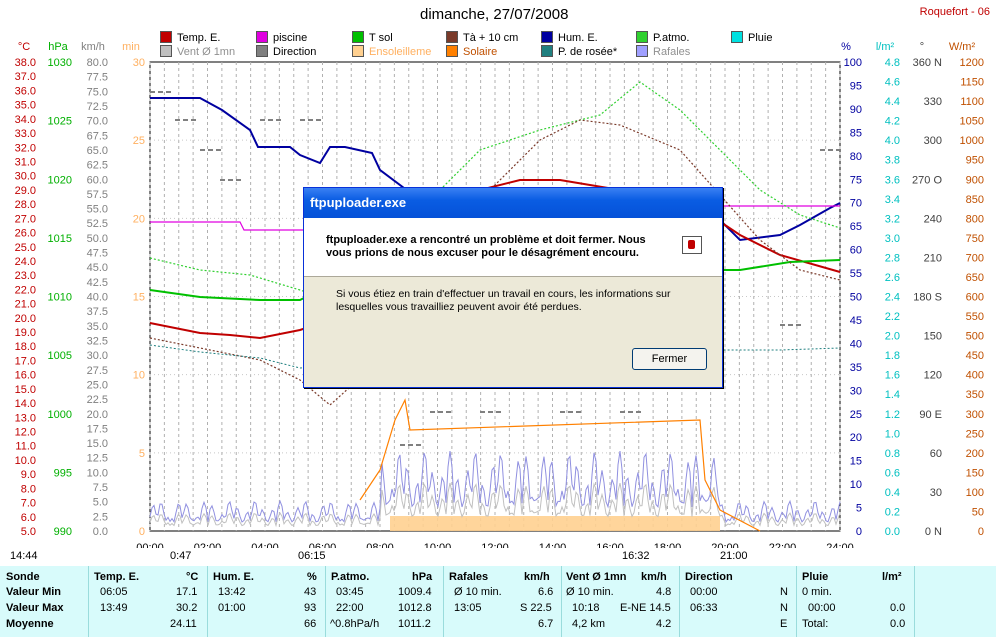 This screenshot has width=996, height=637. Describe the element at coordinates (468, 608) in the screenshot. I see `rafales-max-time: 13:05` at that location.